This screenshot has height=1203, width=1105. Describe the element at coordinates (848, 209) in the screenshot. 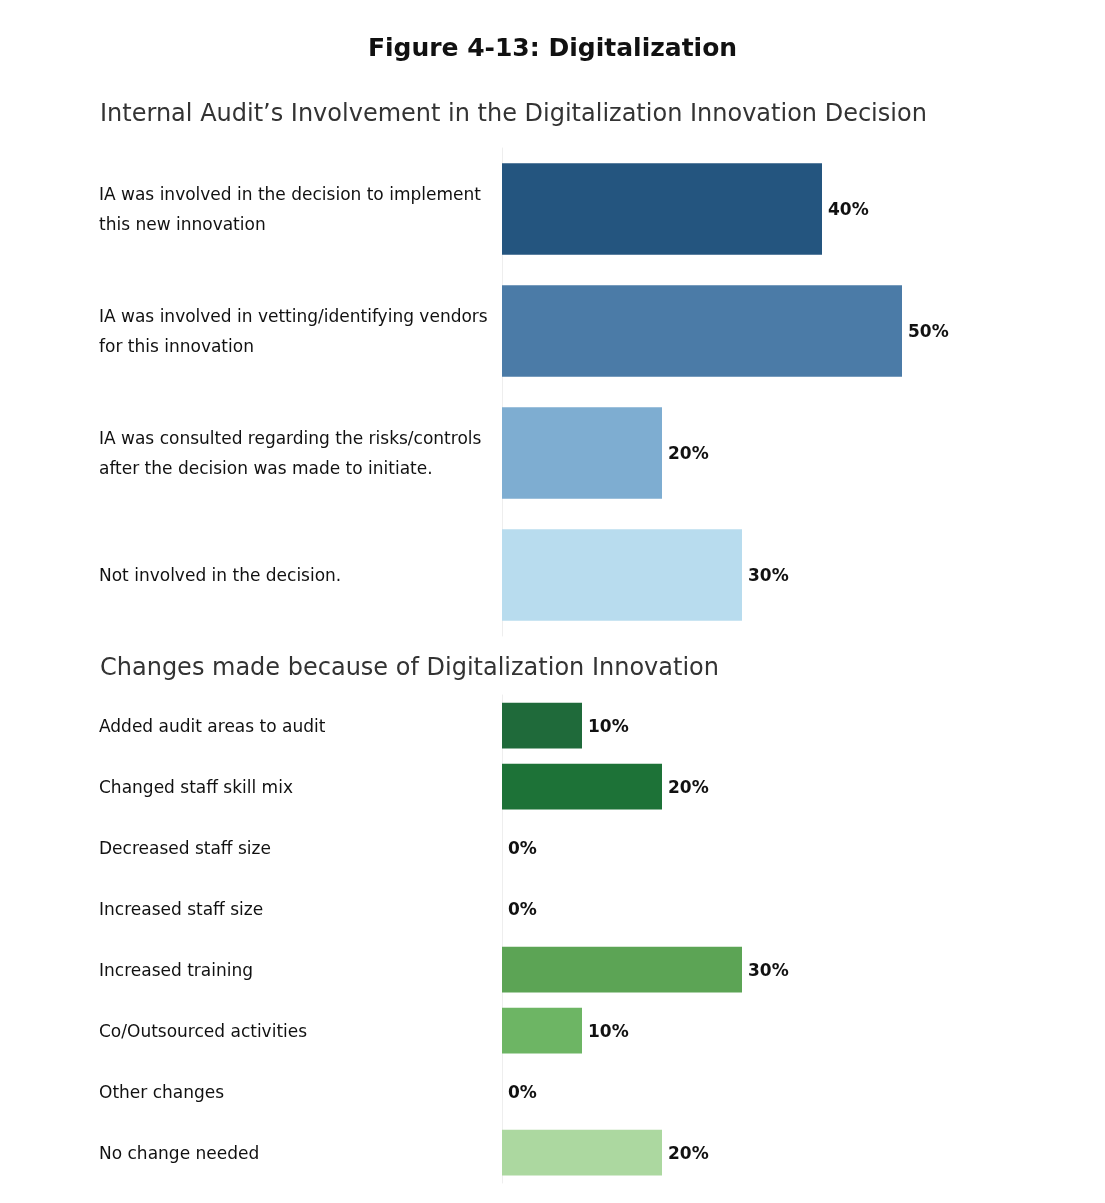

I see `data-label: 40%` at that location.